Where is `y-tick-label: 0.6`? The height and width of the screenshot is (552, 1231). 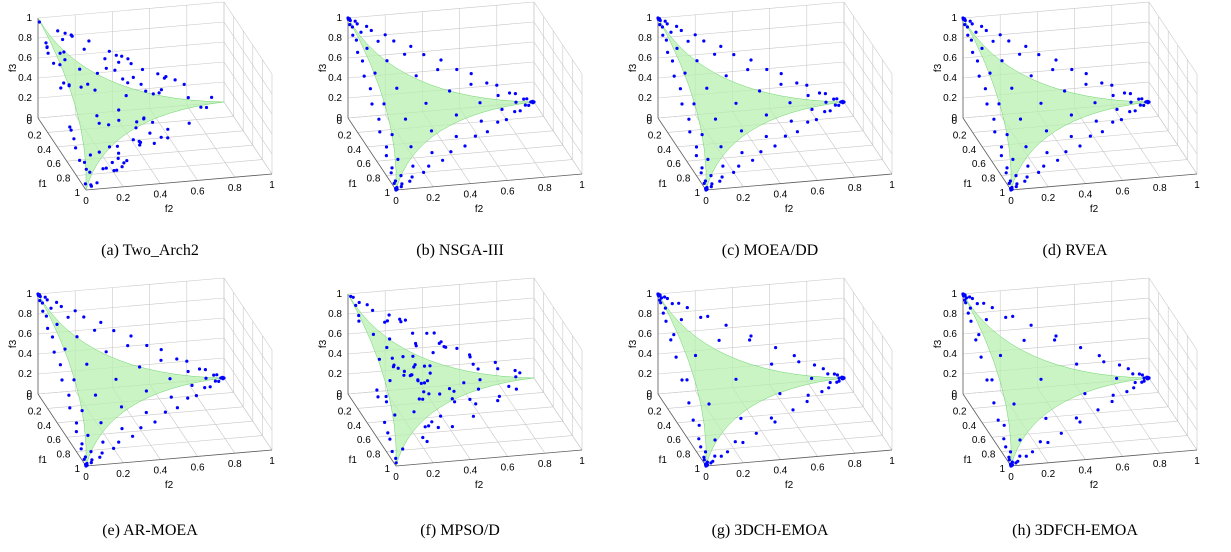
y-tick-label: 0.6 is located at coordinates (198, 191).